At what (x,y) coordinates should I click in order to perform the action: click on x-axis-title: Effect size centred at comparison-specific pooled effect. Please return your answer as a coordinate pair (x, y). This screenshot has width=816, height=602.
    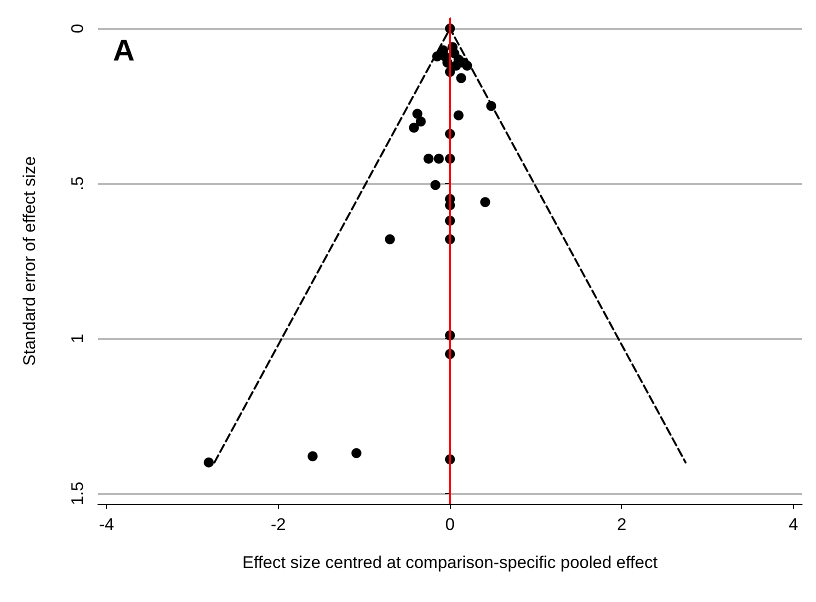
    Looking at the image, I should click on (450, 562).